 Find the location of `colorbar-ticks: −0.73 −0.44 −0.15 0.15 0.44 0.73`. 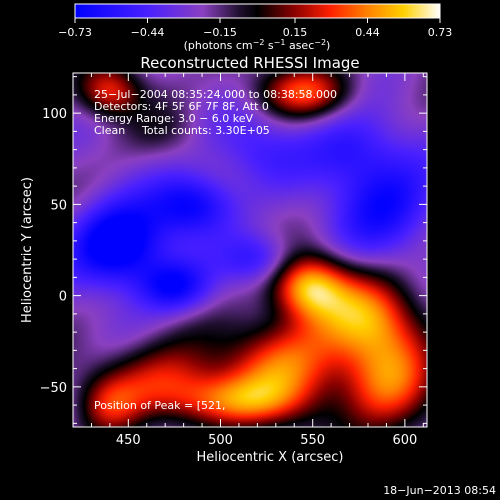

colorbar-ticks: −0.73 −0.44 −0.15 0.15 0.44 0.73 is located at coordinates (255, 28).